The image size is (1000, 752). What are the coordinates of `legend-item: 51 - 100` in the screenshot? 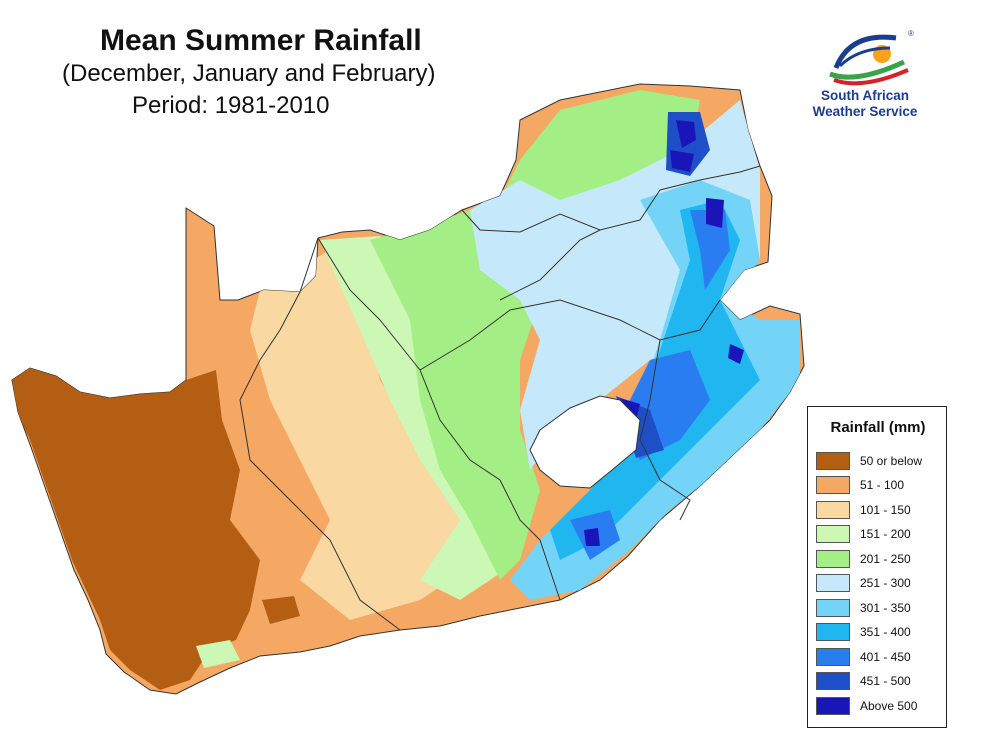 It's located at (880, 485).